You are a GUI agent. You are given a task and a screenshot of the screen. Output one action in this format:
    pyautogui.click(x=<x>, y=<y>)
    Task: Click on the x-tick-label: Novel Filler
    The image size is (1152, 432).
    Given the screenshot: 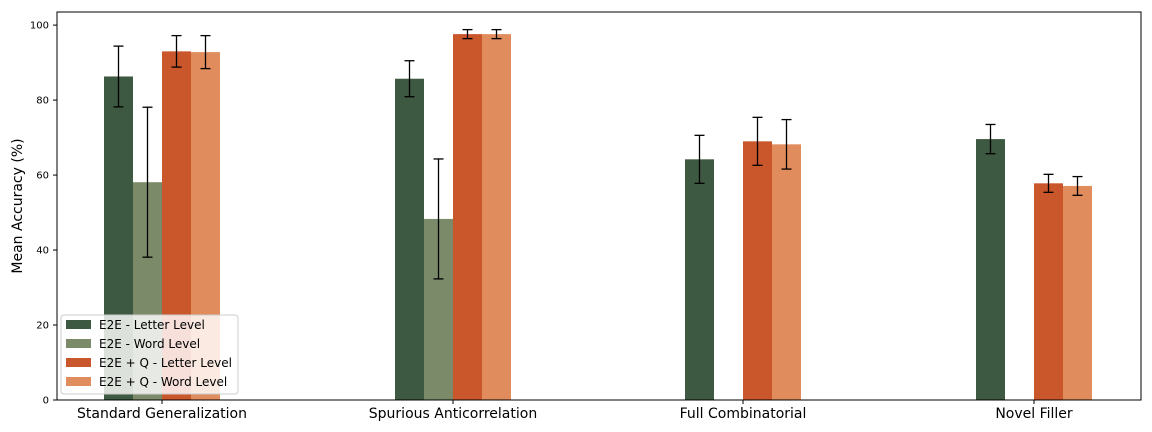 What is the action you would take?
    pyautogui.click(x=1034, y=414)
    